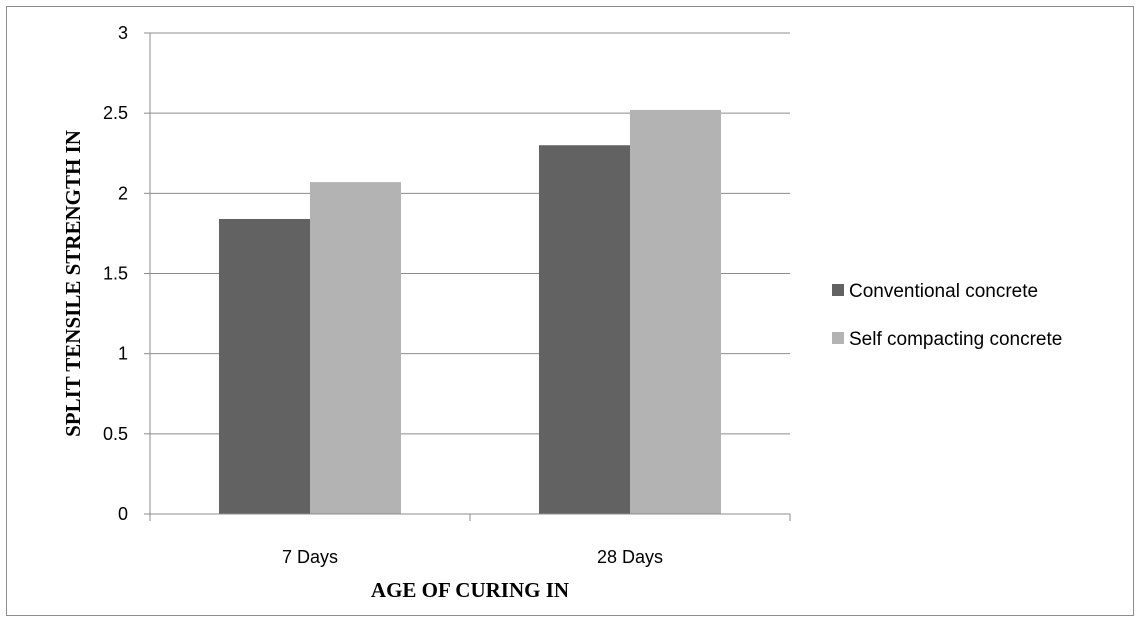  Describe the element at coordinates (123, 354) in the screenshot. I see `y-tick-label: 1` at that location.